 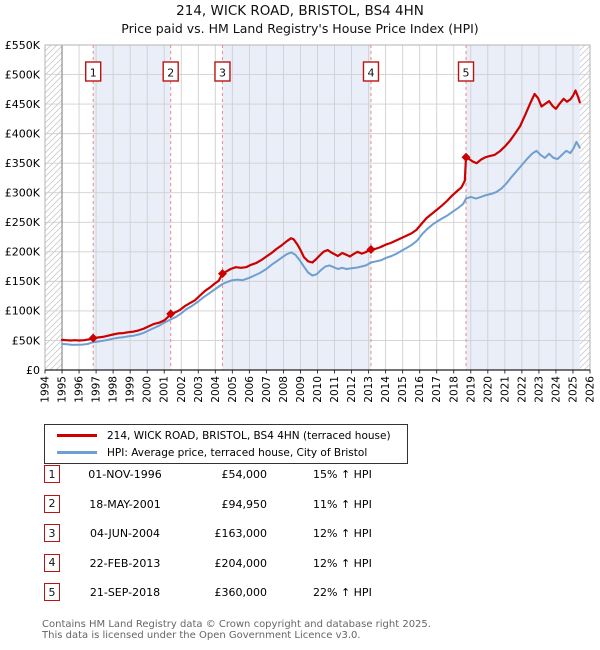 What do you see at coordinates (301, 389) in the screenshot?
I see `svg-text: 2009` at bounding box center [301, 389].